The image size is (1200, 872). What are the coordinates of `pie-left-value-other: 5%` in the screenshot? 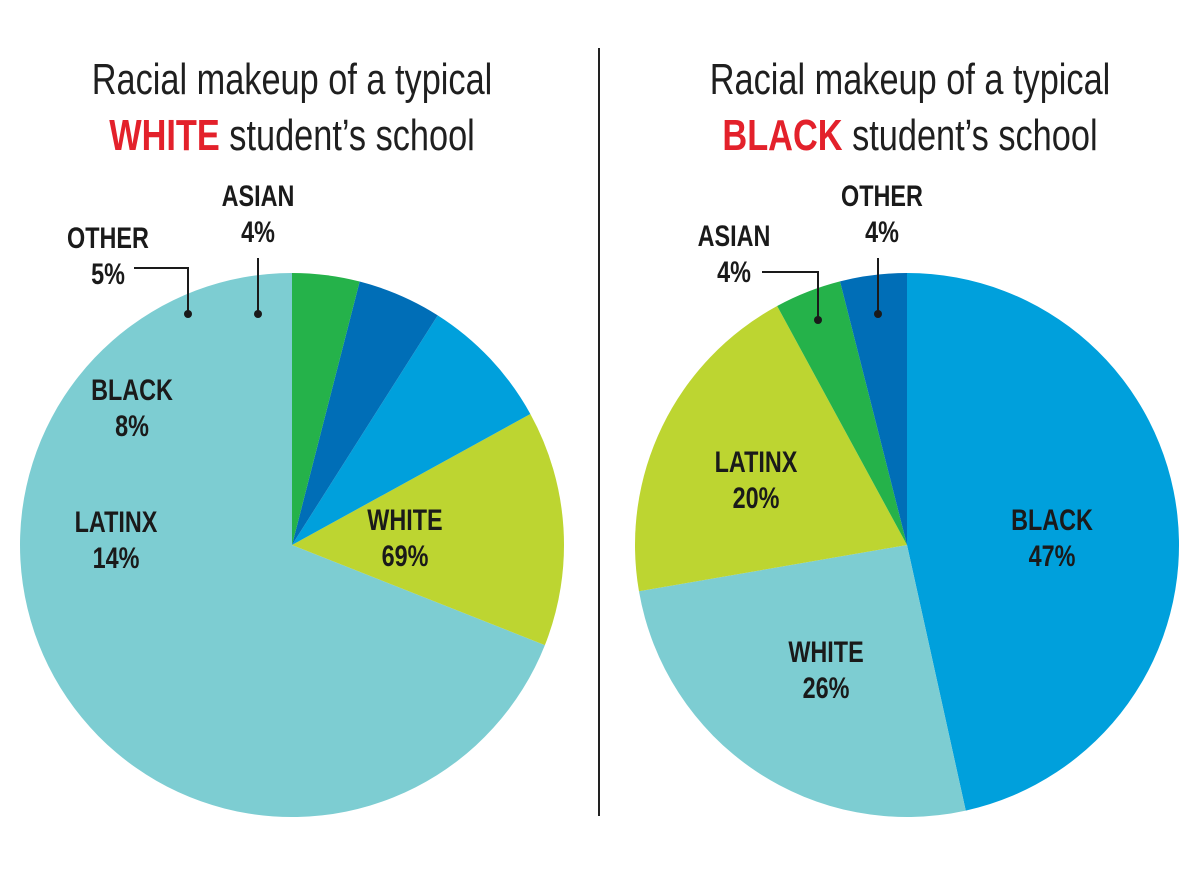 It's located at (108, 273).